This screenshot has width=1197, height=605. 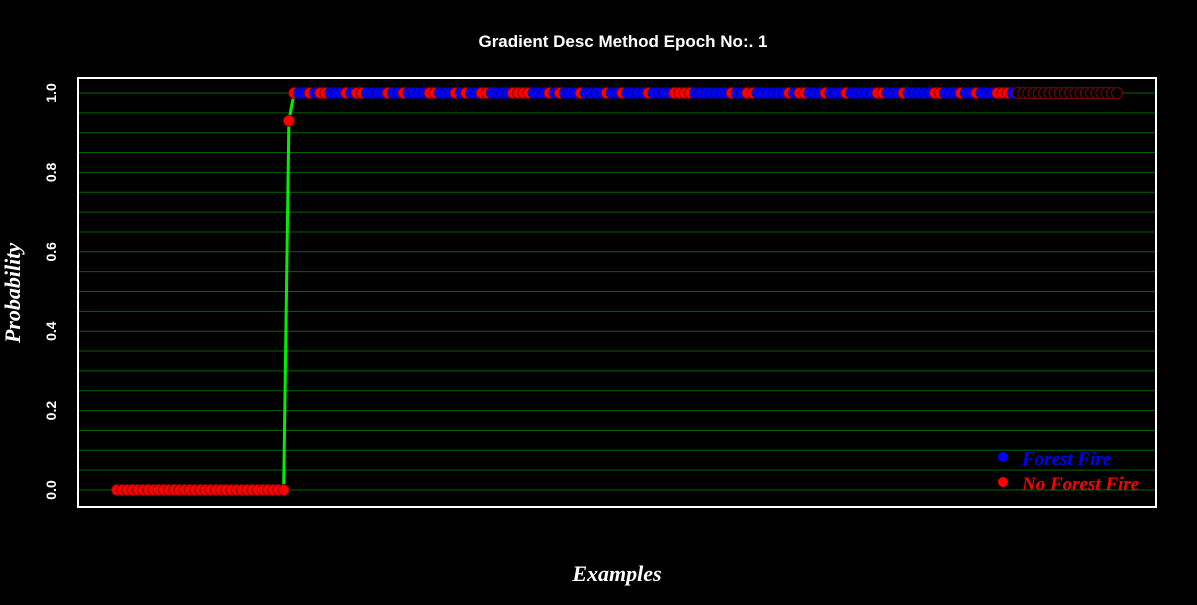 I want to click on legend-label-no-forest-fire: No Forest Fire, so click(x=1080, y=484).